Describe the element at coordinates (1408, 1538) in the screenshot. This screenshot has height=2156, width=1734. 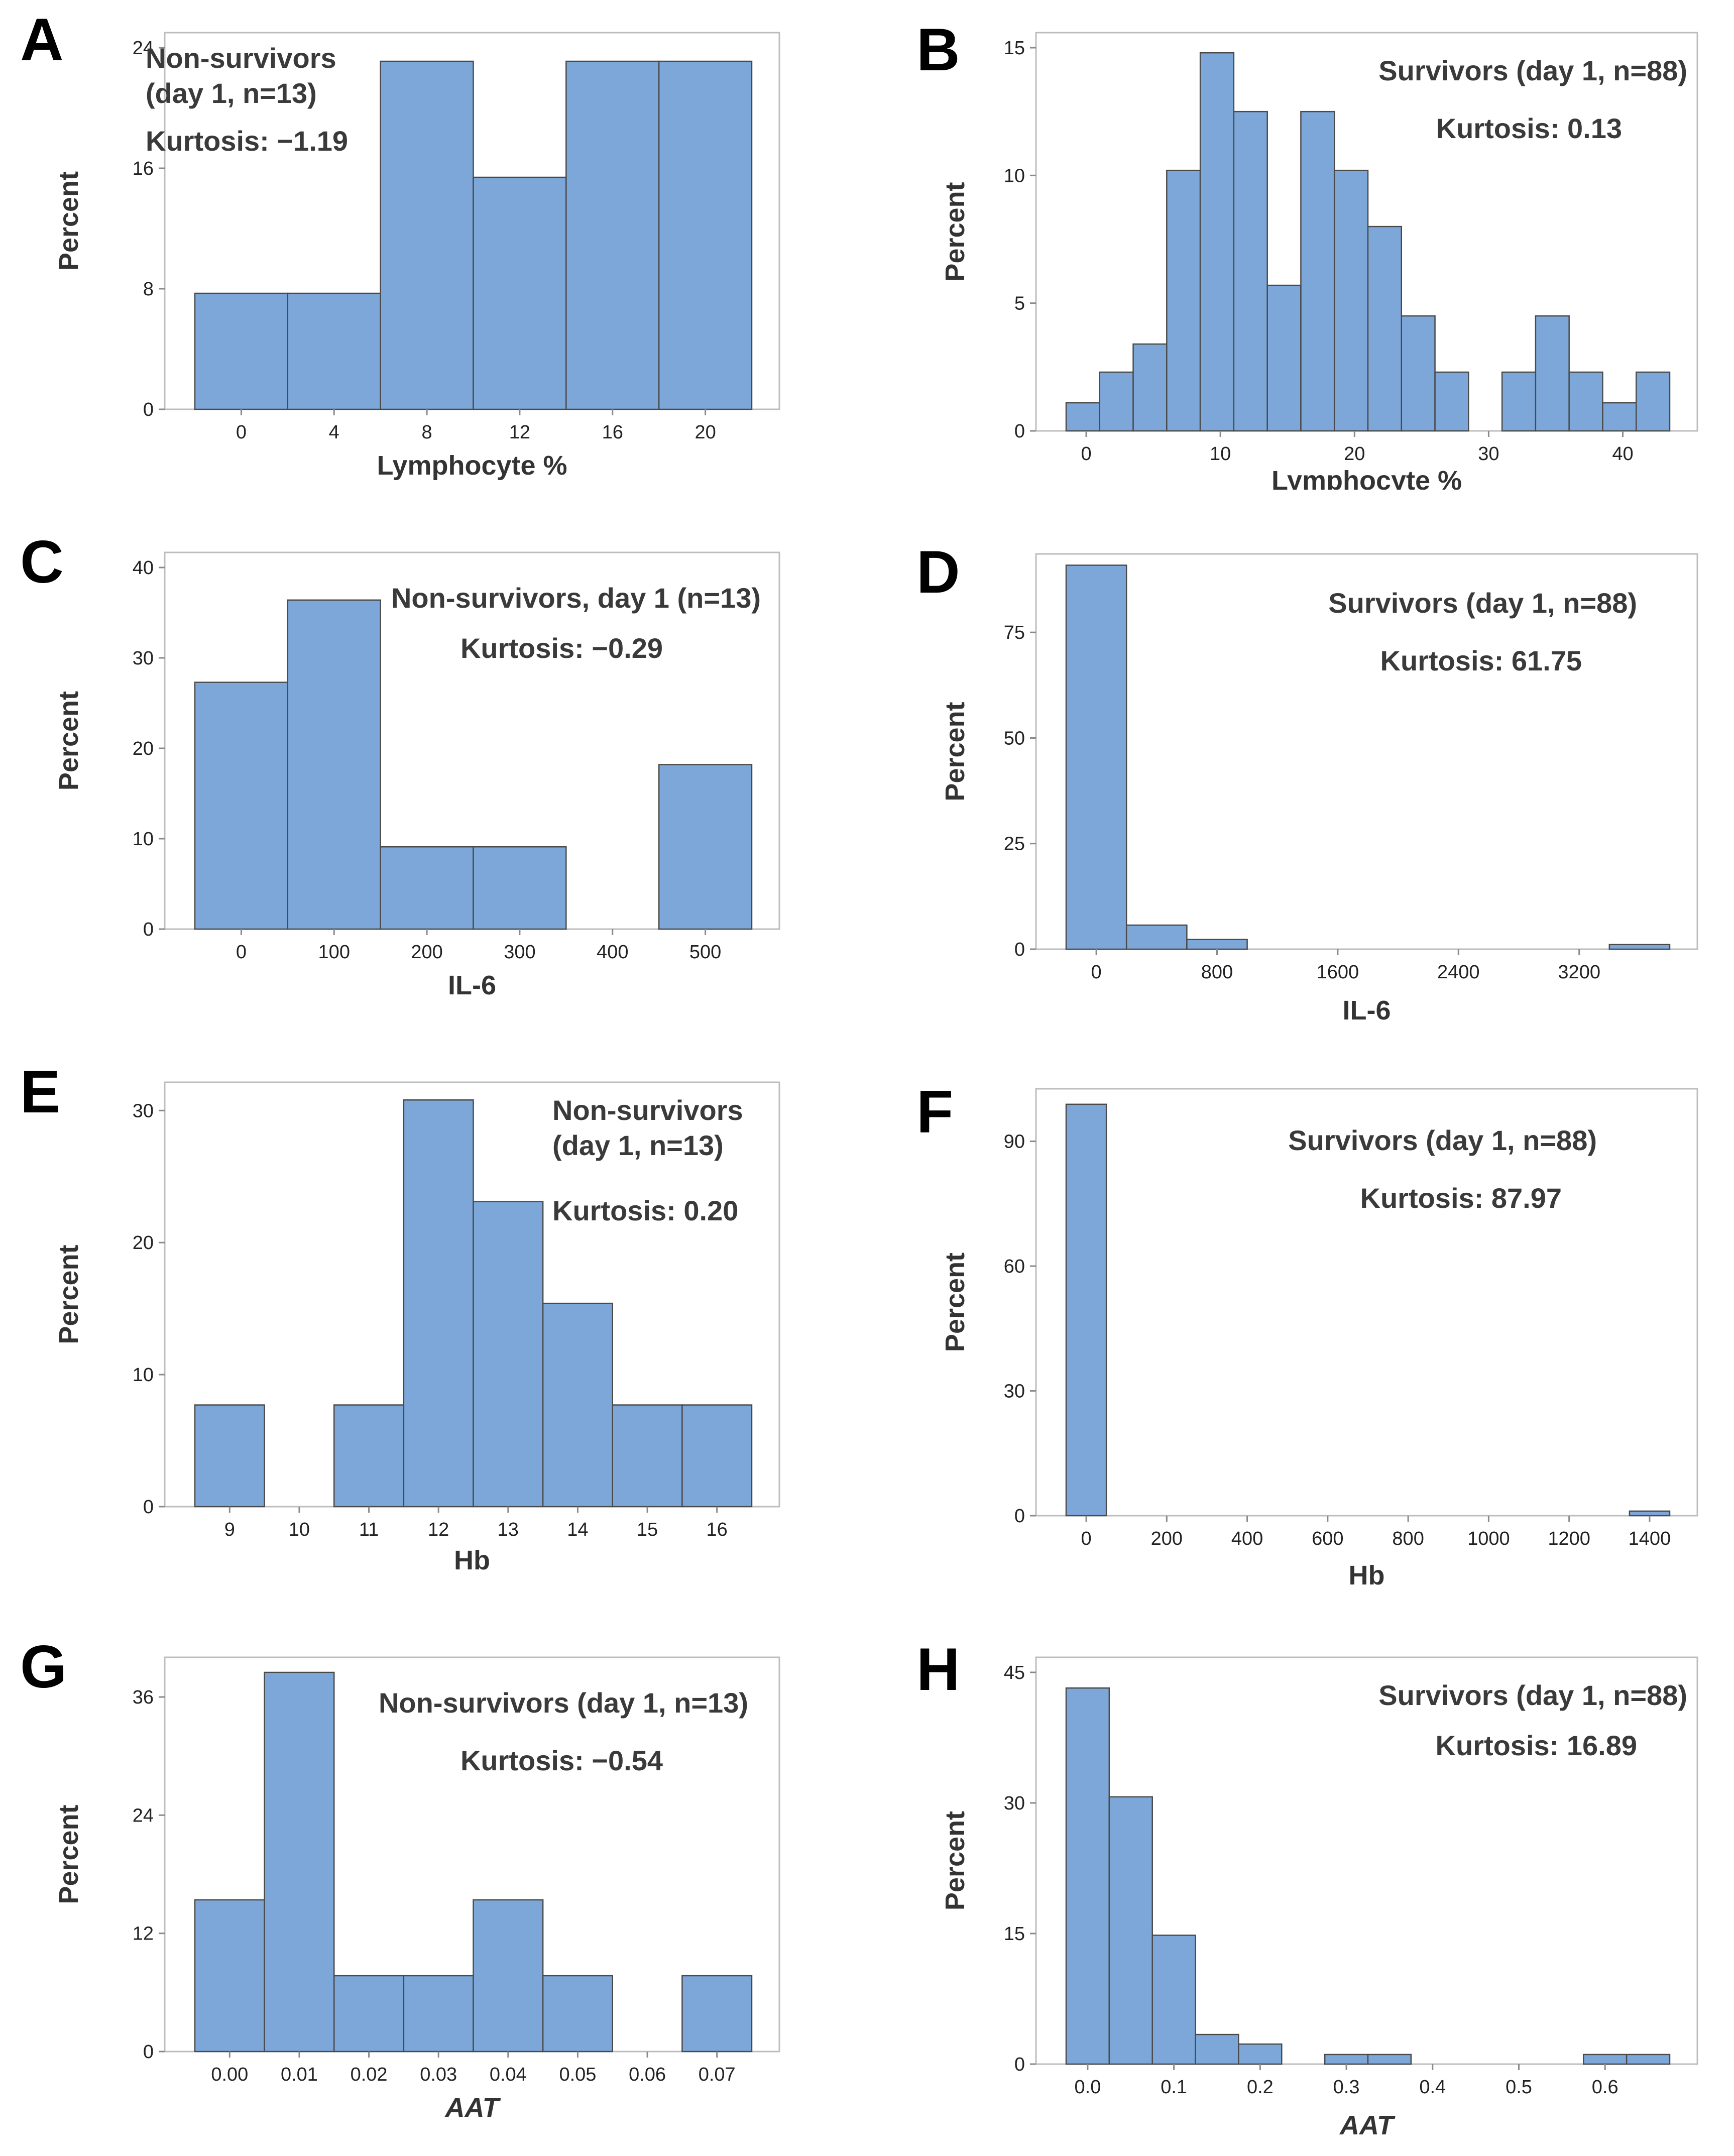
I see `x-tick-label: 800` at that location.